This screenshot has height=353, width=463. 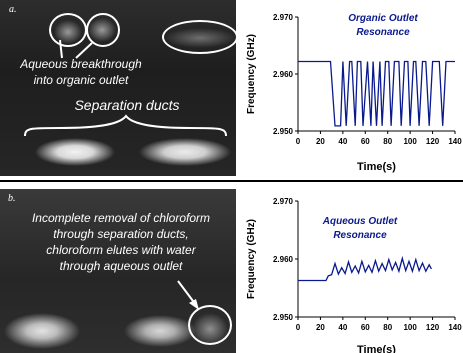 I want to click on annotation-line: chloroform elutes with water, so click(x=121, y=250).